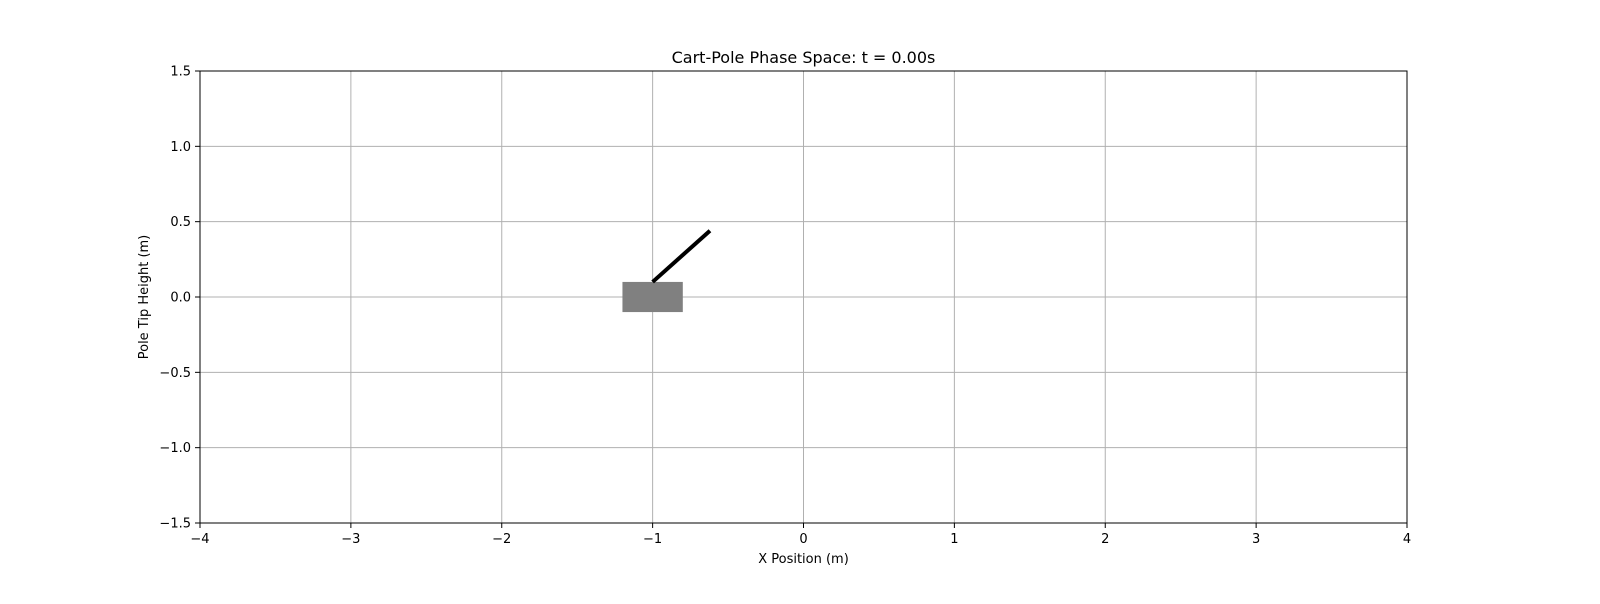 The height and width of the screenshot is (604, 1600). Describe the element at coordinates (954, 539) in the screenshot. I see `x-tick-label: 1` at that location.